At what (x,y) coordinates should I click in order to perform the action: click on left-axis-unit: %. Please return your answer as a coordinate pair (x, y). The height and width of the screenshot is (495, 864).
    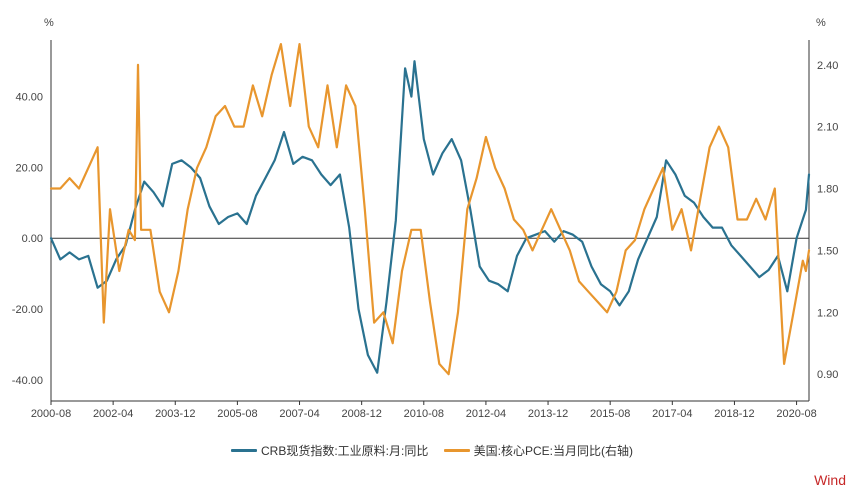
    Looking at the image, I should click on (49, 23).